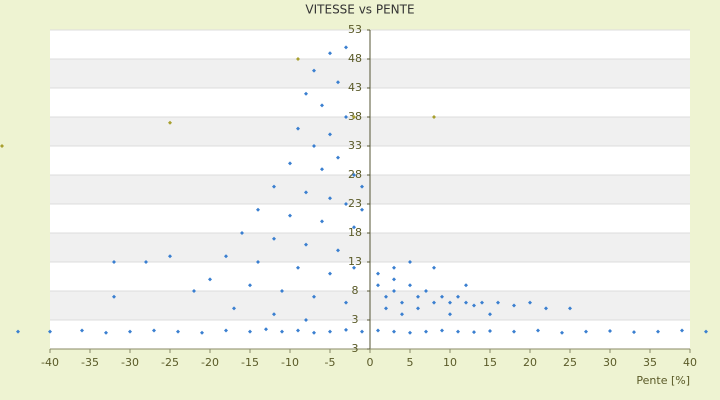  I want to click on y-tick-label: 48, so click(355, 58).